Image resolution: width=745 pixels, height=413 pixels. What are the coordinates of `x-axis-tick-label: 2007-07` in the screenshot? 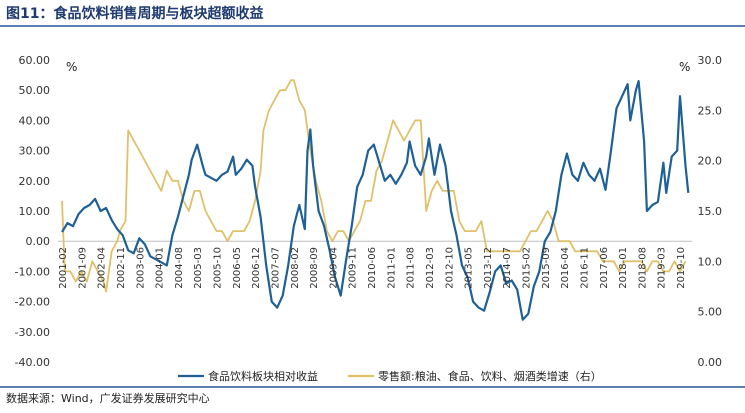 It's located at (275, 268).